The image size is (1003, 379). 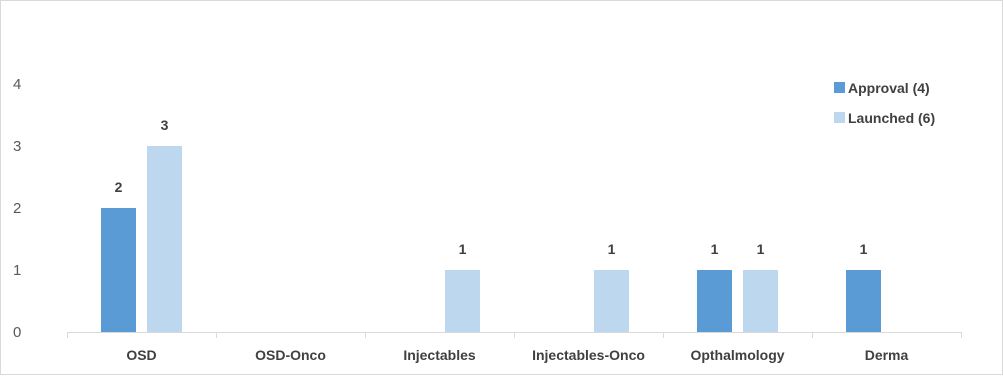 I want to click on legend-label: Launched (6), so click(x=891, y=118).